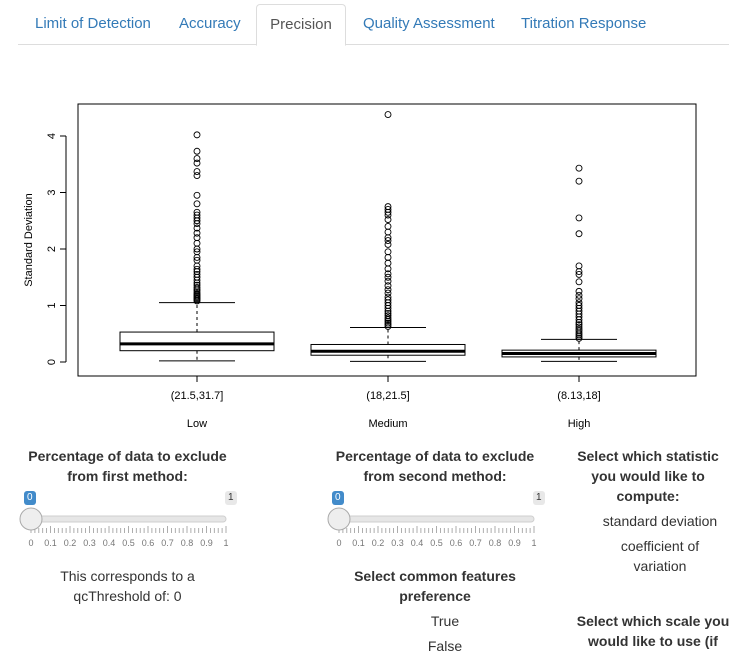  What do you see at coordinates (387, 396) in the screenshot?
I see `x-tick-label: (18,21.5]` at bounding box center [387, 396].